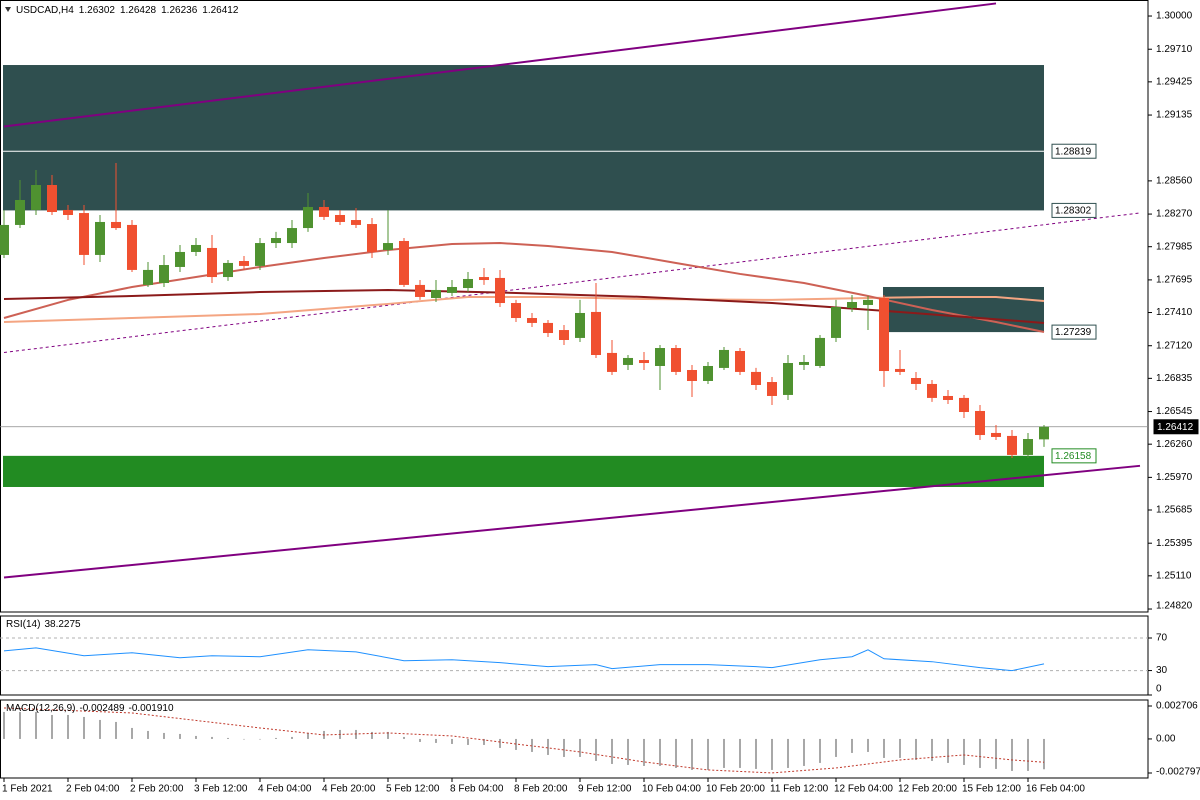  What do you see at coordinates (27, 789) in the screenshot?
I see `x-tick-label: 1 Feb 2021` at bounding box center [27, 789].